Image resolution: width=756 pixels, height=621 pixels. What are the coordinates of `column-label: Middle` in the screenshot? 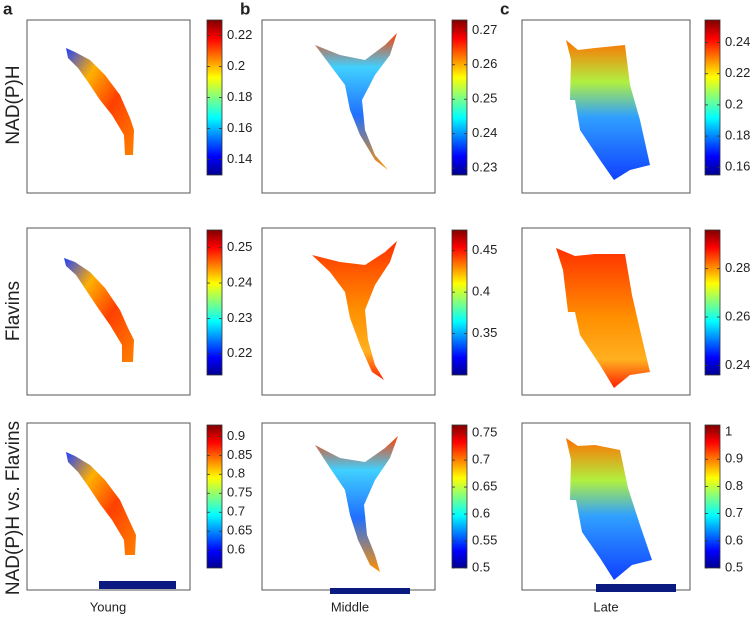 It's located at (350, 606).